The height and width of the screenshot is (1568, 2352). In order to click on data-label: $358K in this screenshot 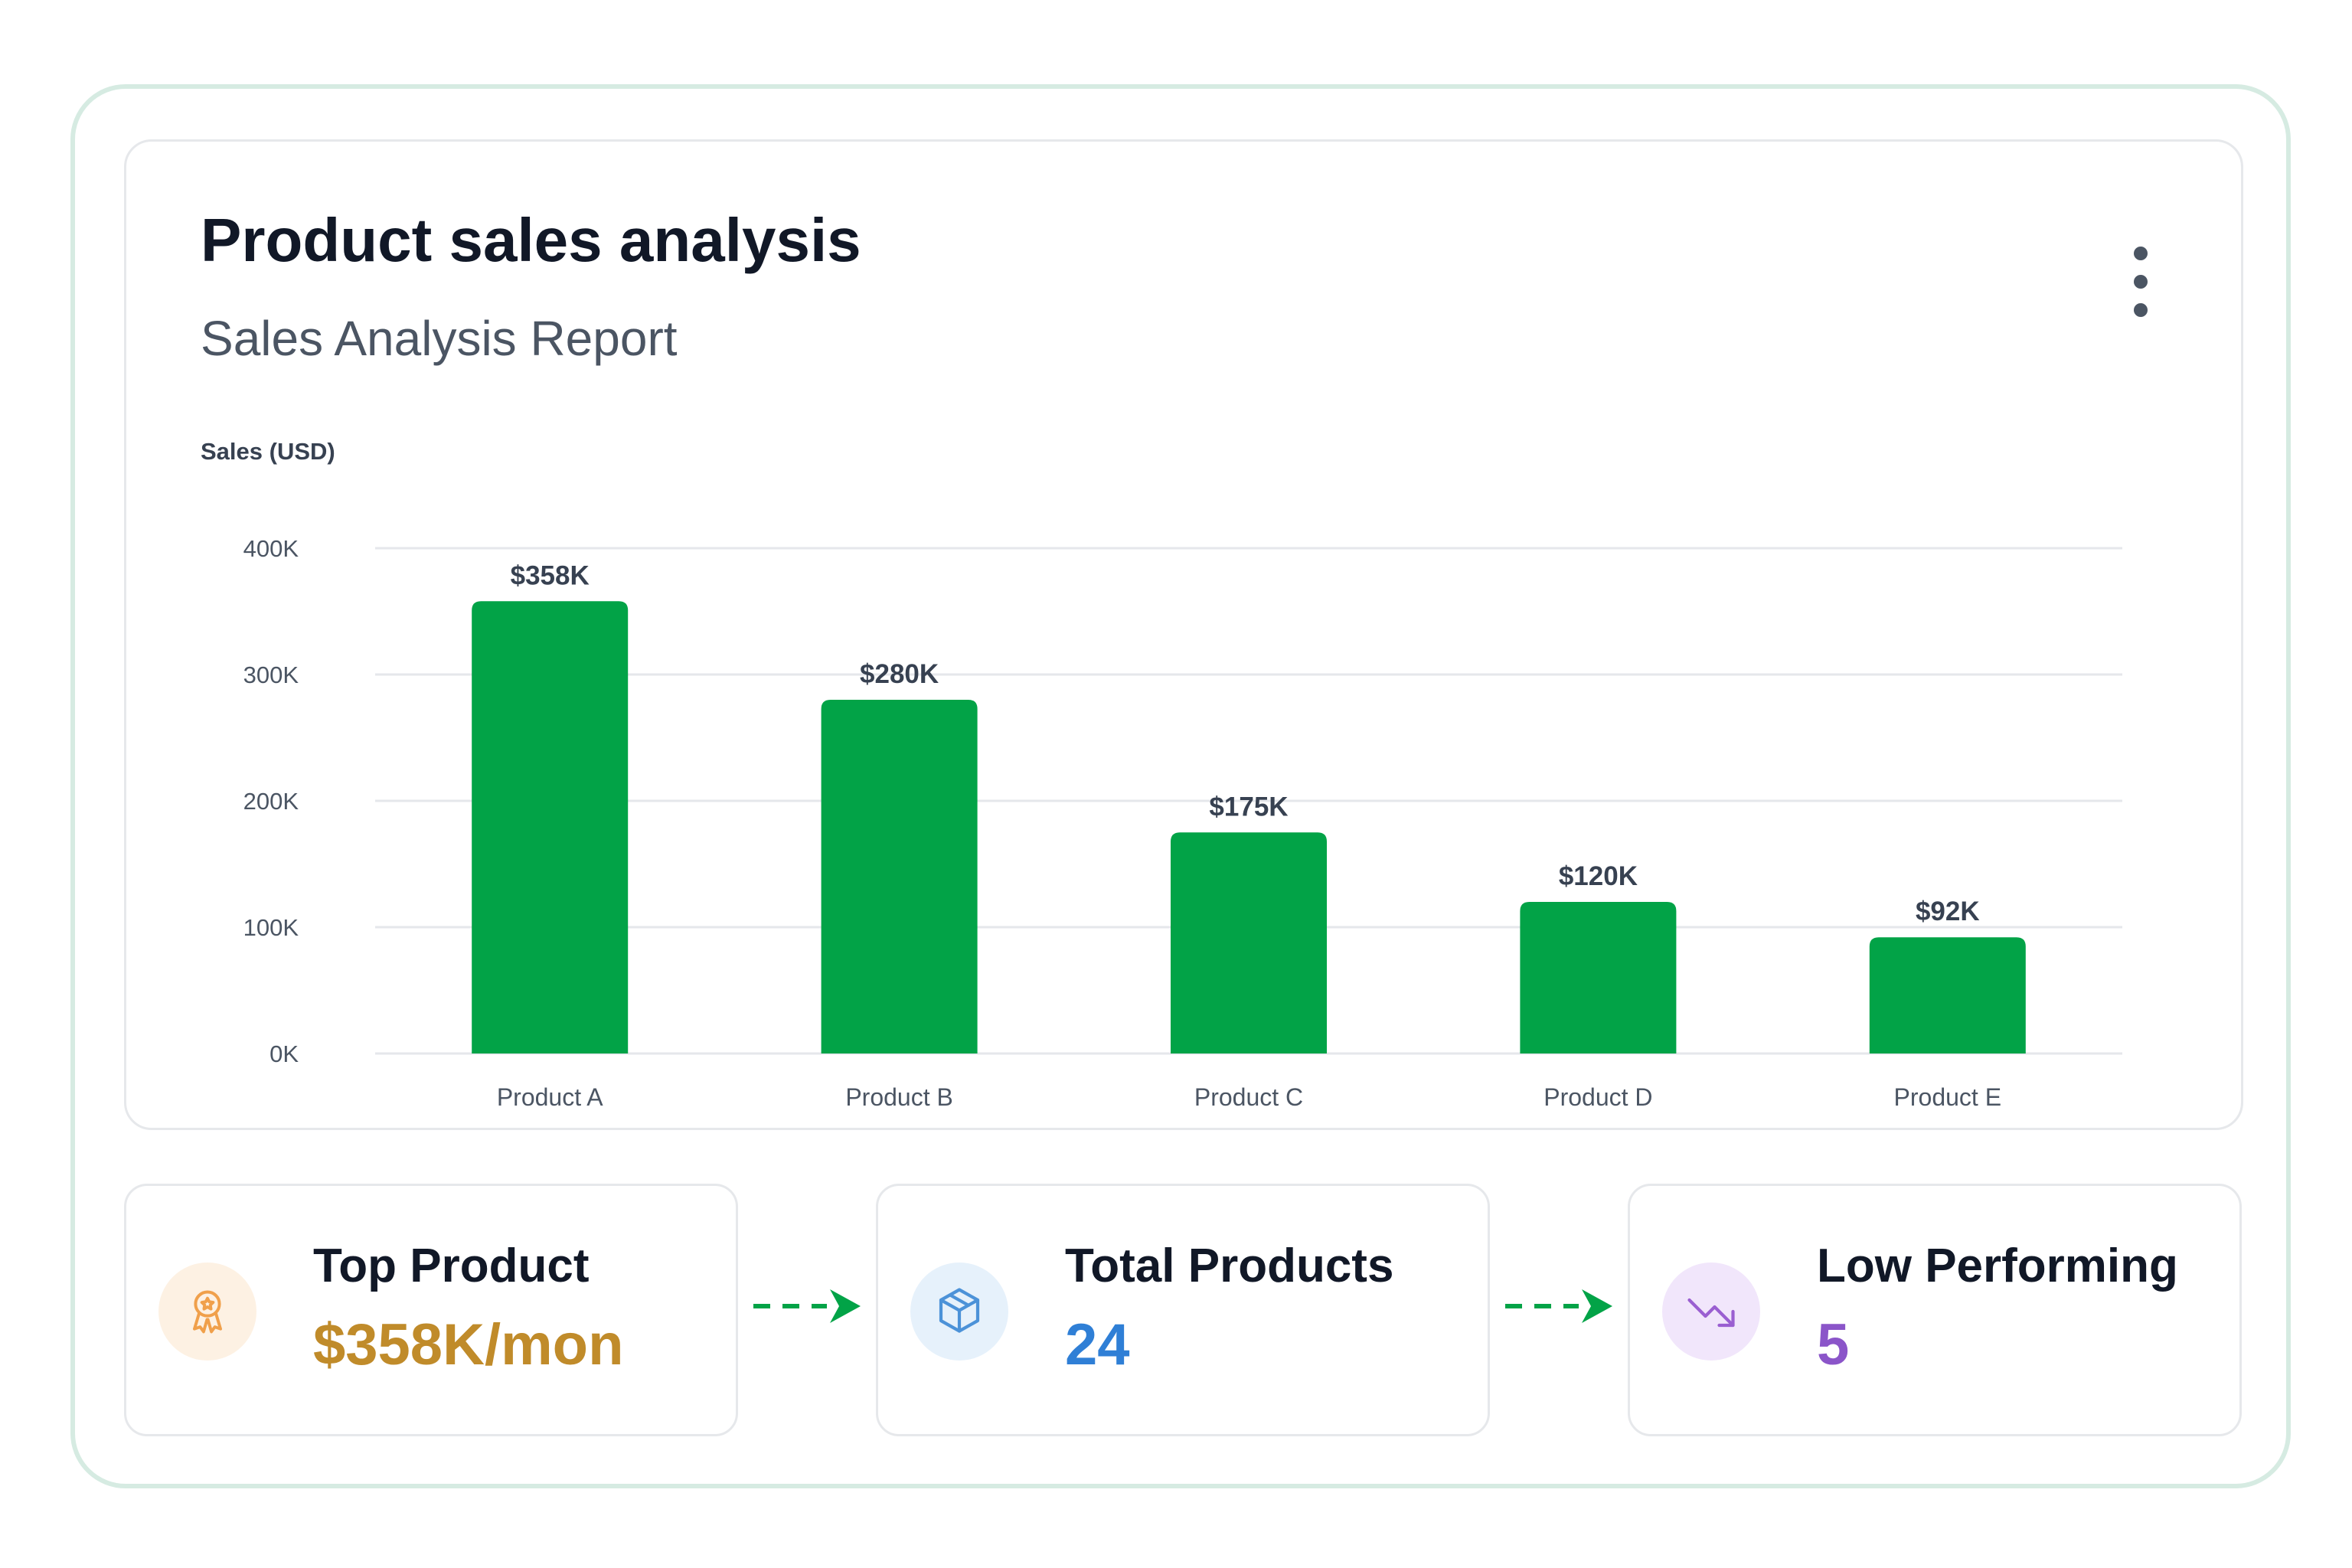, I will do `click(550, 575)`.